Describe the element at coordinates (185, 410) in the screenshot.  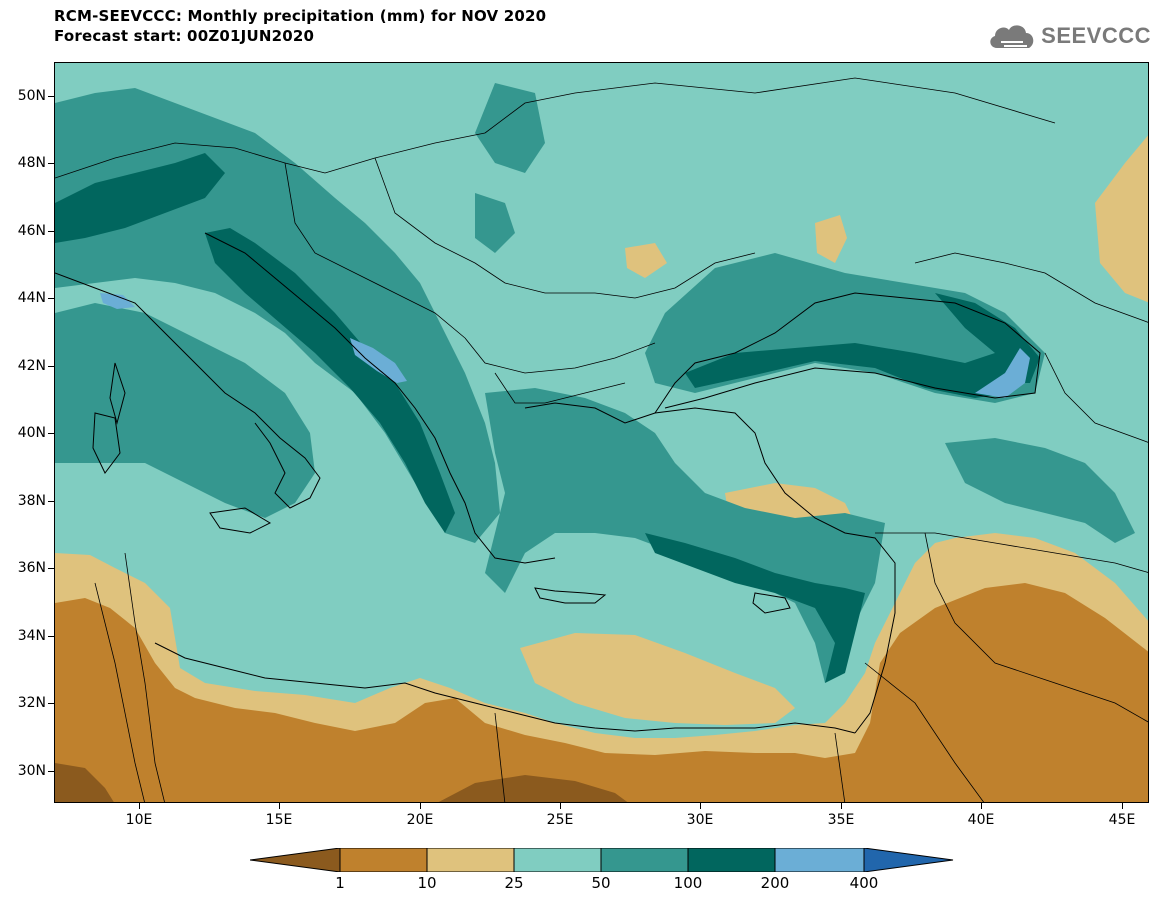
I see `field-50-100-italy` at that location.